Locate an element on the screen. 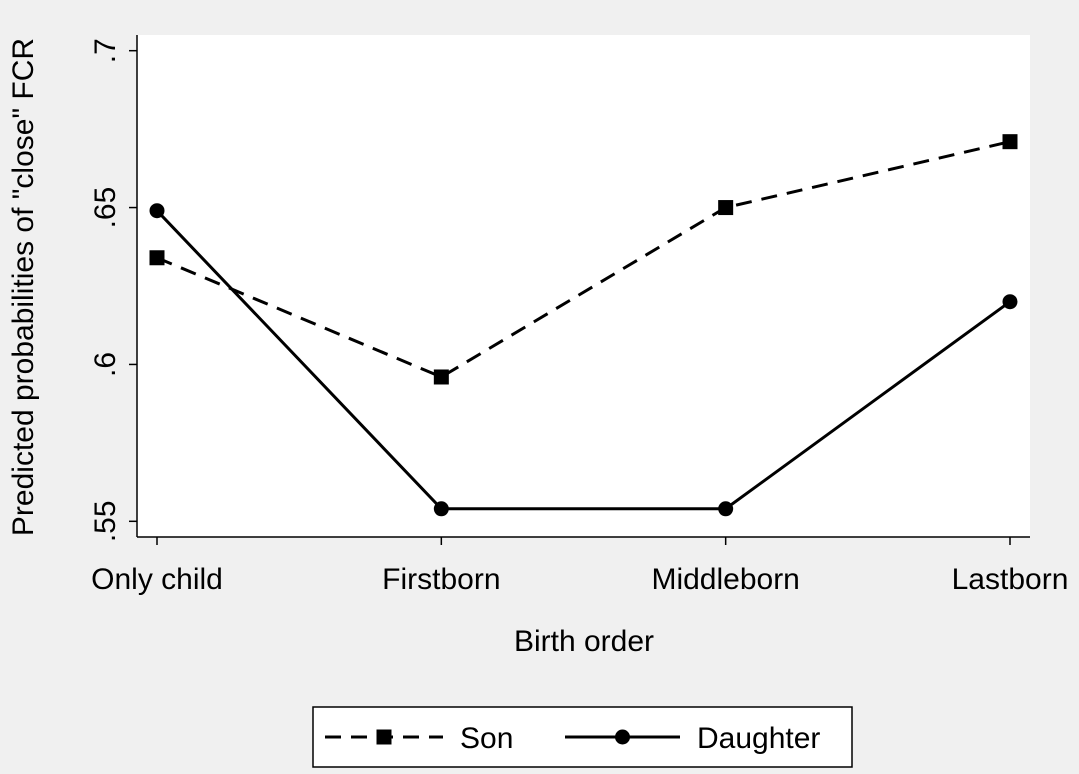  x-tick-label: Only child is located at coordinates (157, 579).